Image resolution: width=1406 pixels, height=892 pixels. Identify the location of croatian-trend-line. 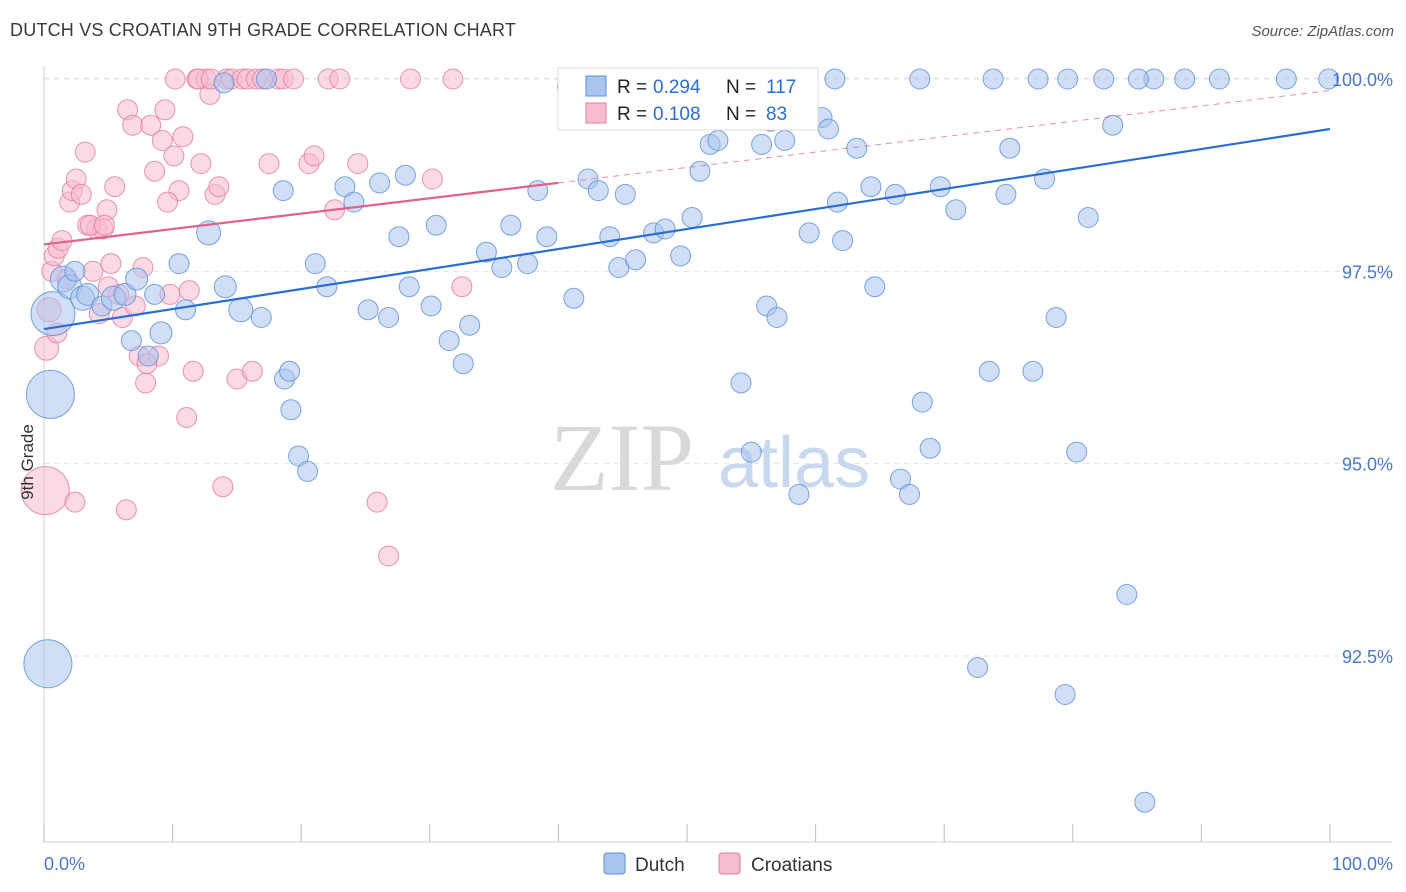
(301, 213).